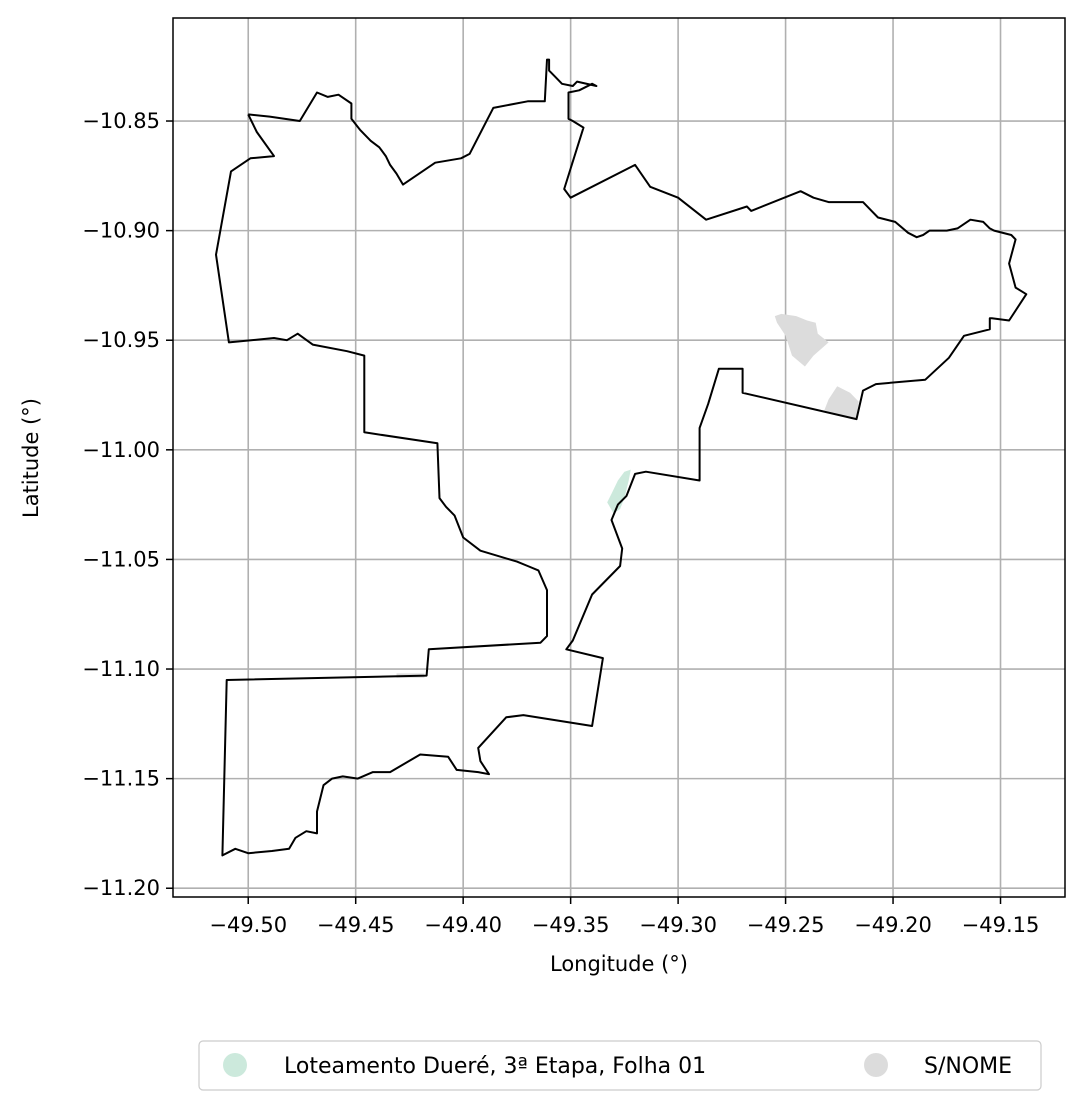 This screenshot has height=1110, width=1085. What do you see at coordinates (248, 925) in the screenshot?
I see `x-tick-label: −49.50` at bounding box center [248, 925].